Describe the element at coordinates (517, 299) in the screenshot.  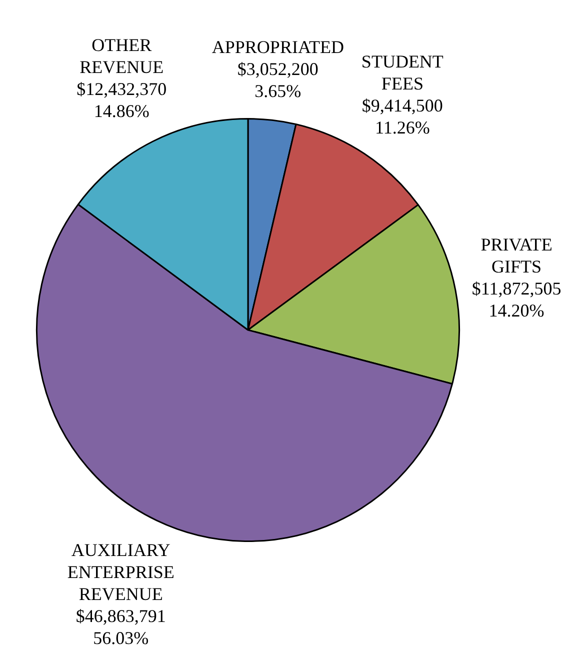
I see `data-label: $11,872,505 14.20%` at that location.